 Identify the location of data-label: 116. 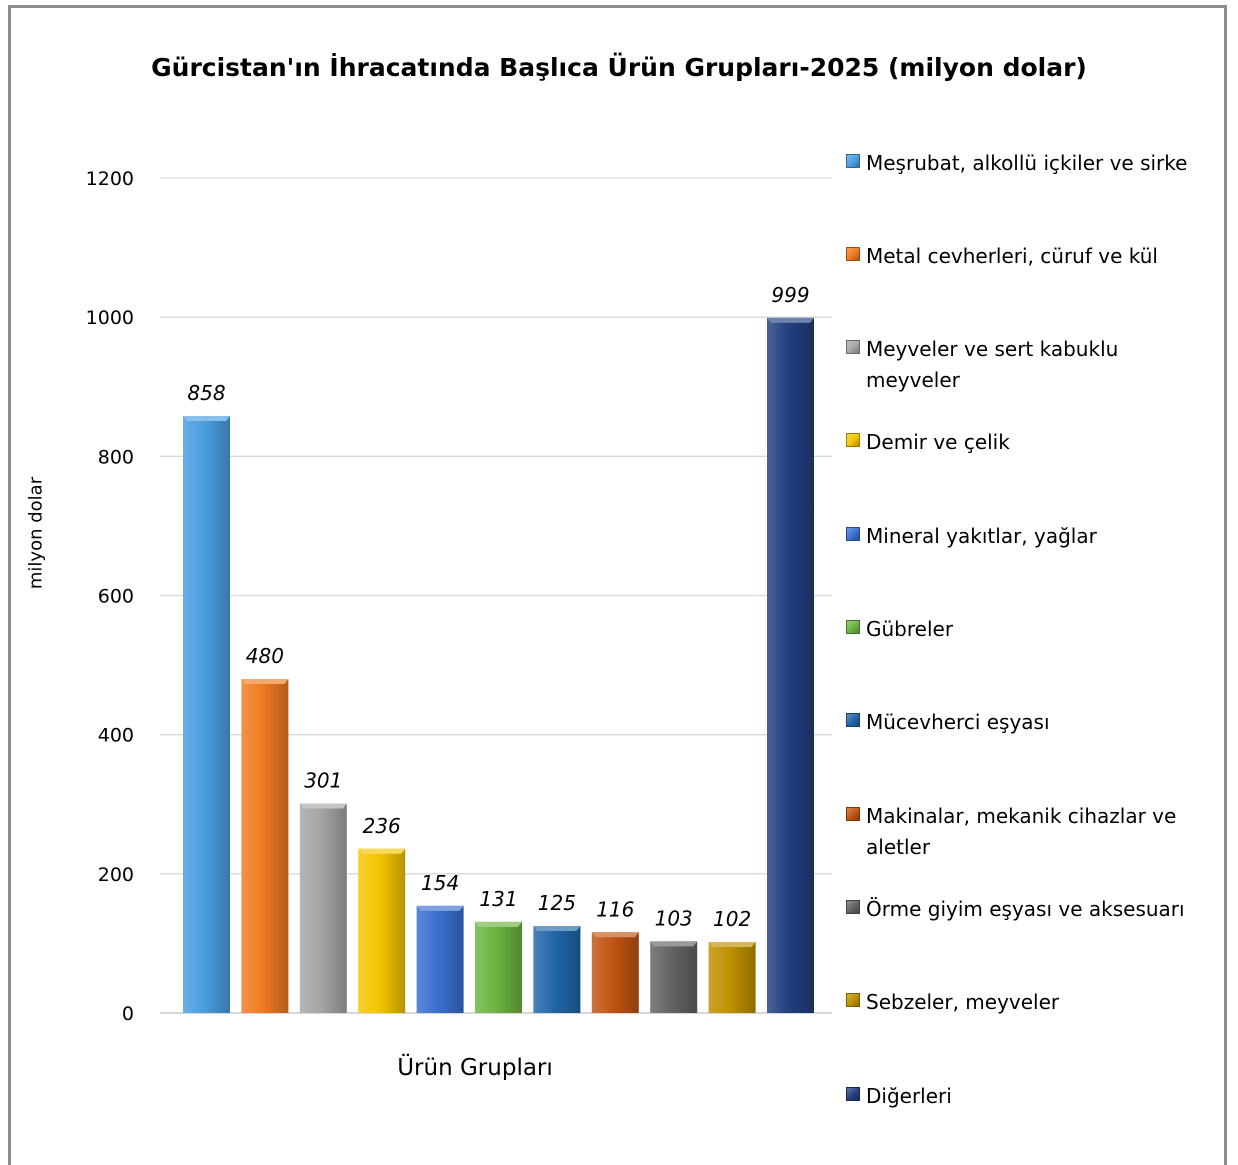
(615, 909).